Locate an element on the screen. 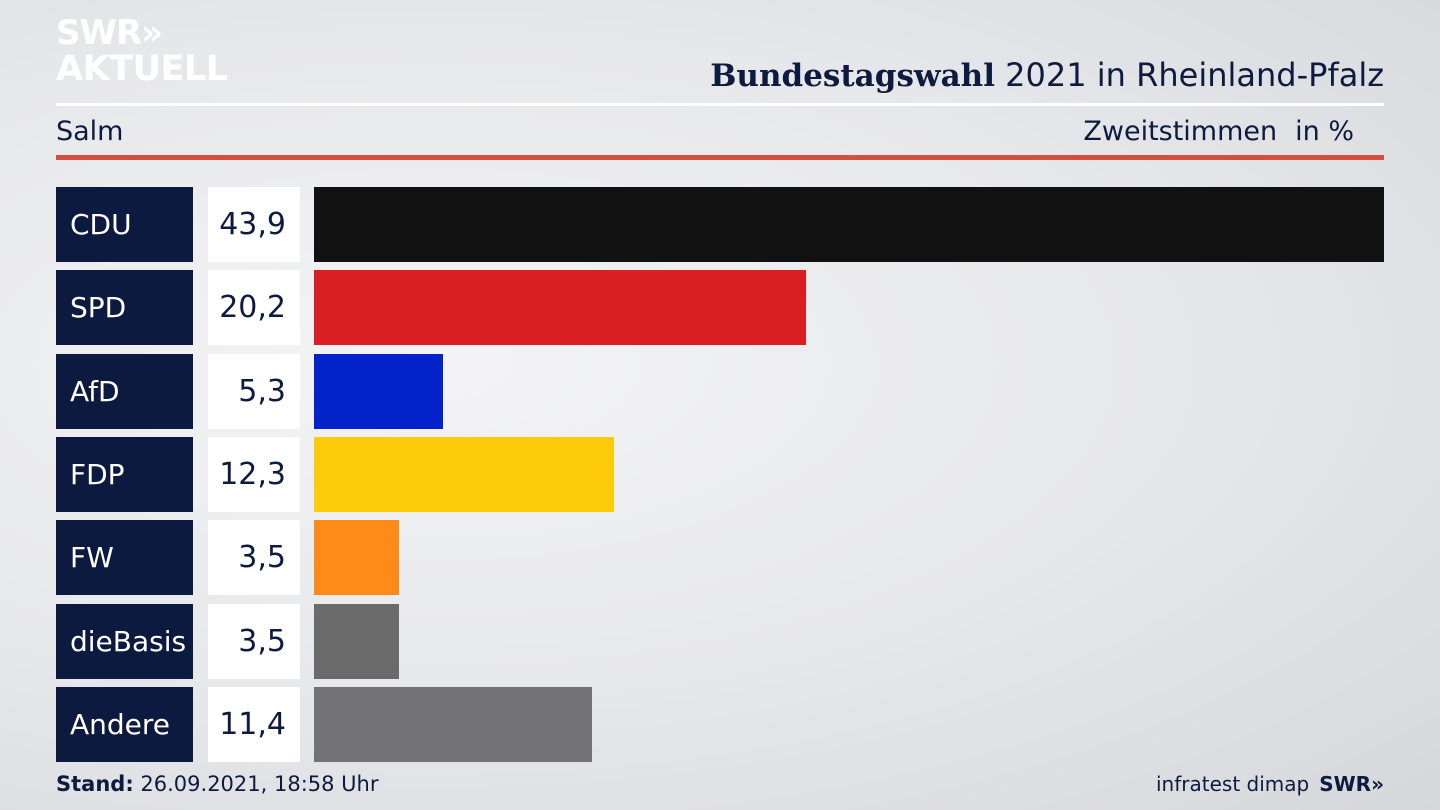  bar-row: SPD 20,2 is located at coordinates (720, 307).